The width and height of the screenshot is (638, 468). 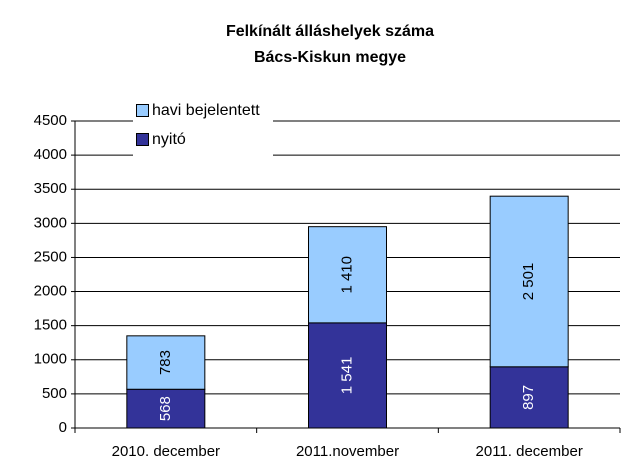 What do you see at coordinates (529, 451) in the screenshot?
I see `x-tick-label: 2011. december` at bounding box center [529, 451].